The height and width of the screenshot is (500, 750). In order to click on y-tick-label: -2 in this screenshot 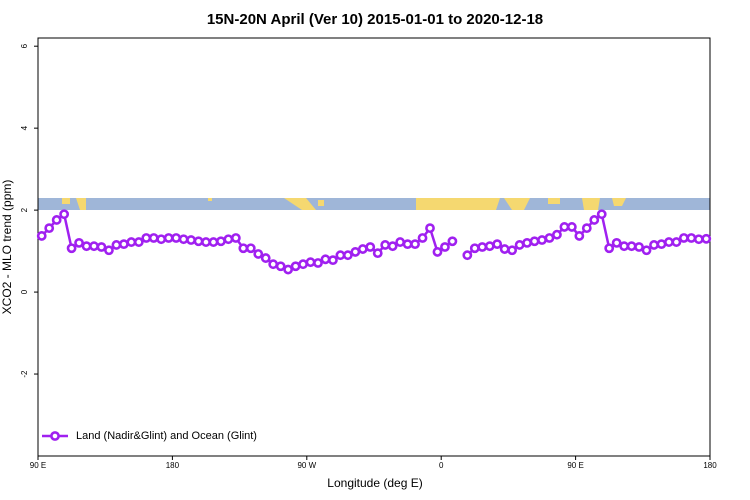, I will do `click(24, 374)`.